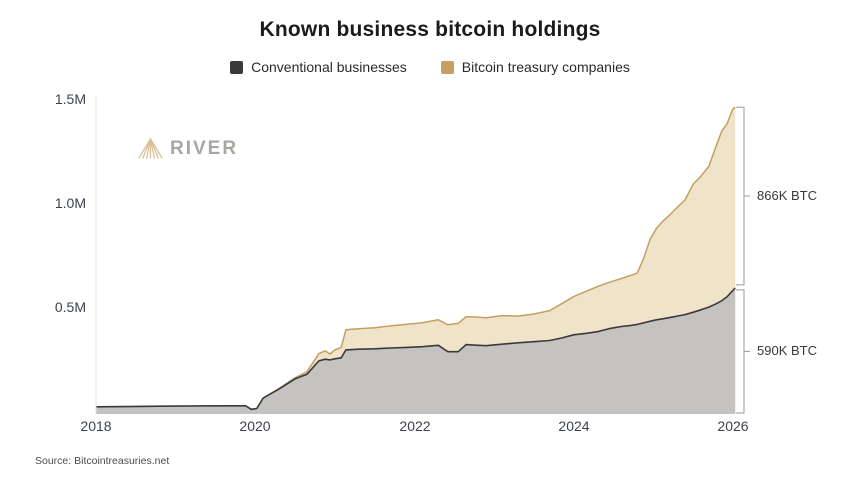 The height and width of the screenshot is (484, 860). I want to click on conventional-bracket, so click(743, 351).